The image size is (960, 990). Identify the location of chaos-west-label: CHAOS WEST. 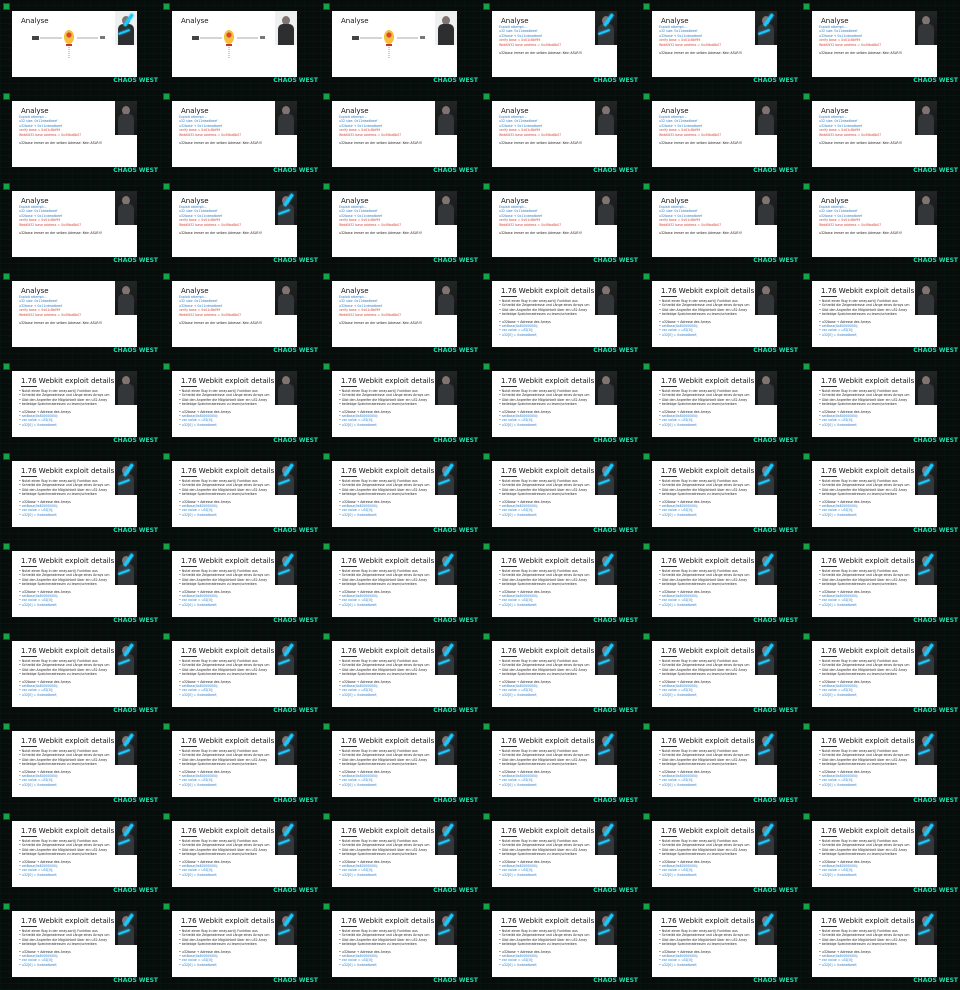
(455, 260).